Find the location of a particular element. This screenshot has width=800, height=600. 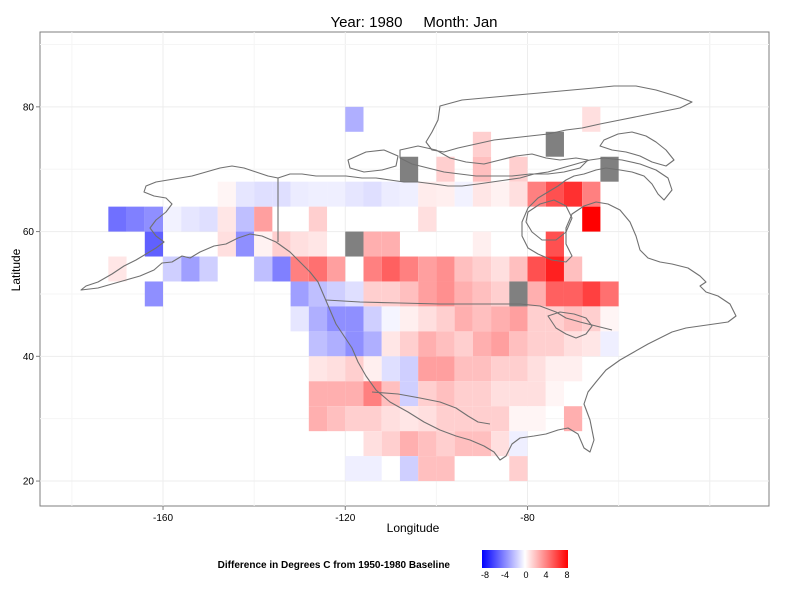

legend-tick-label: -4 is located at coordinates (505, 575).